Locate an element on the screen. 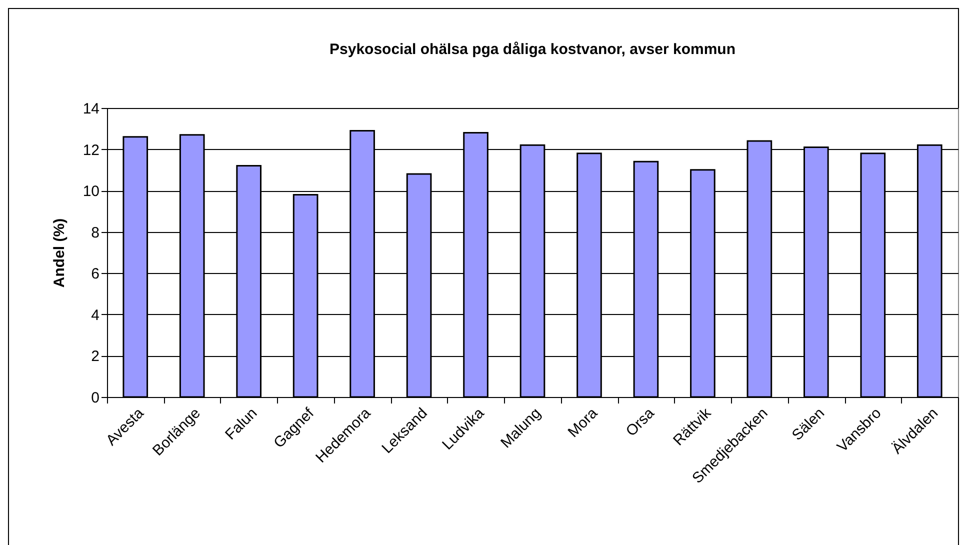 The height and width of the screenshot is (545, 966). y-tick-label: 0 is located at coordinates (95, 398).